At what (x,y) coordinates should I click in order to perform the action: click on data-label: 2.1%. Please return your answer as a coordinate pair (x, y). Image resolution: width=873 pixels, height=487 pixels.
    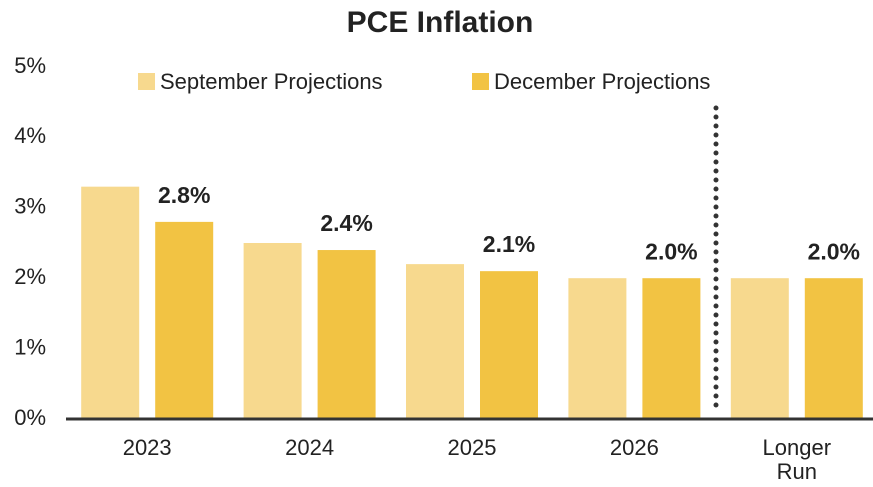
    Looking at the image, I should click on (509, 244).